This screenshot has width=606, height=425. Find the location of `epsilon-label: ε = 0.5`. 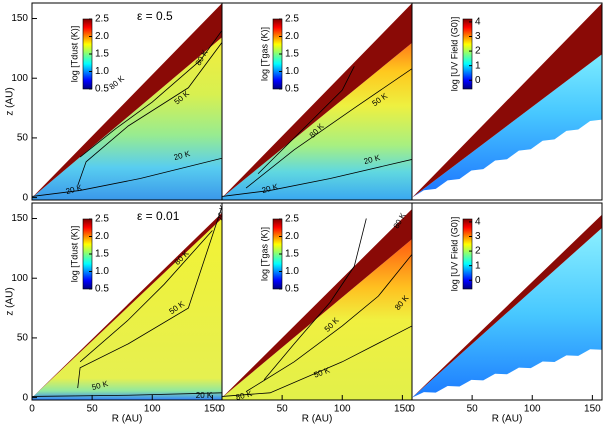

epsilon-label: ε = 0.5 is located at coordinates (155, 16).